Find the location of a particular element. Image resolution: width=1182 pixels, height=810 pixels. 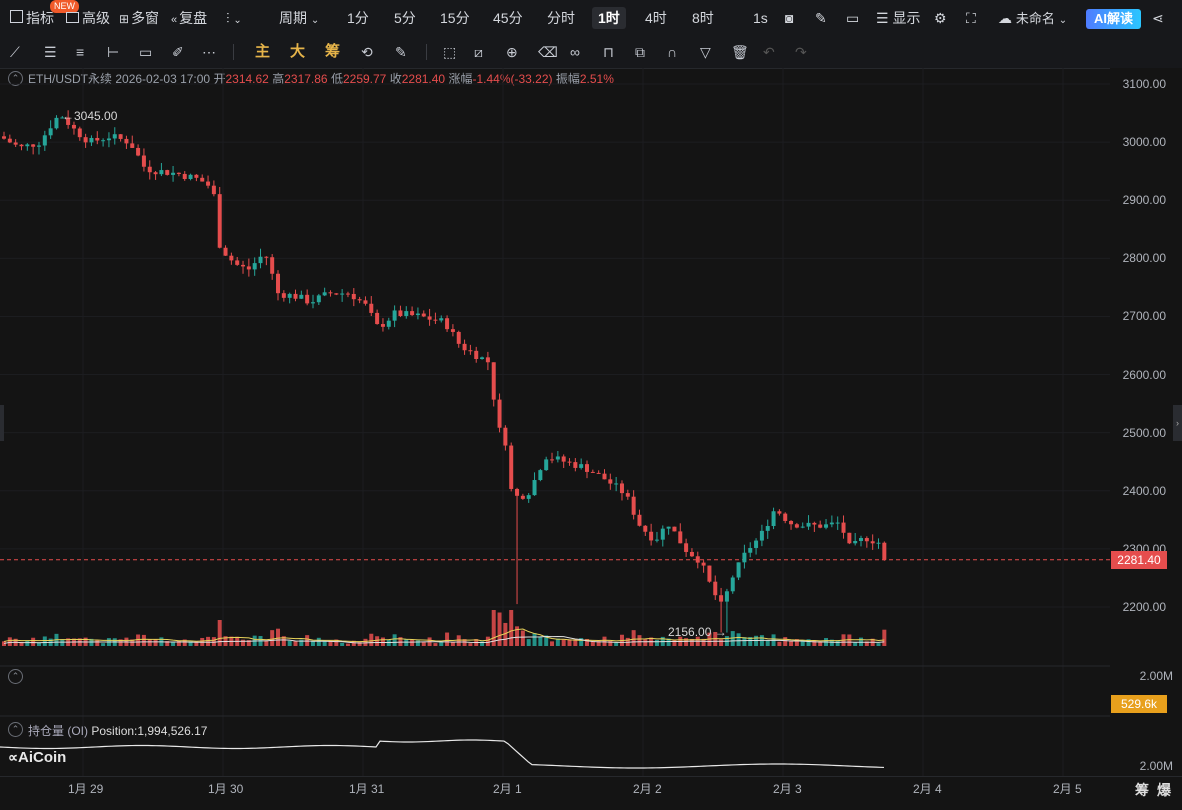

magnet-icon: ⟲ is located at coordinates (367, 52).